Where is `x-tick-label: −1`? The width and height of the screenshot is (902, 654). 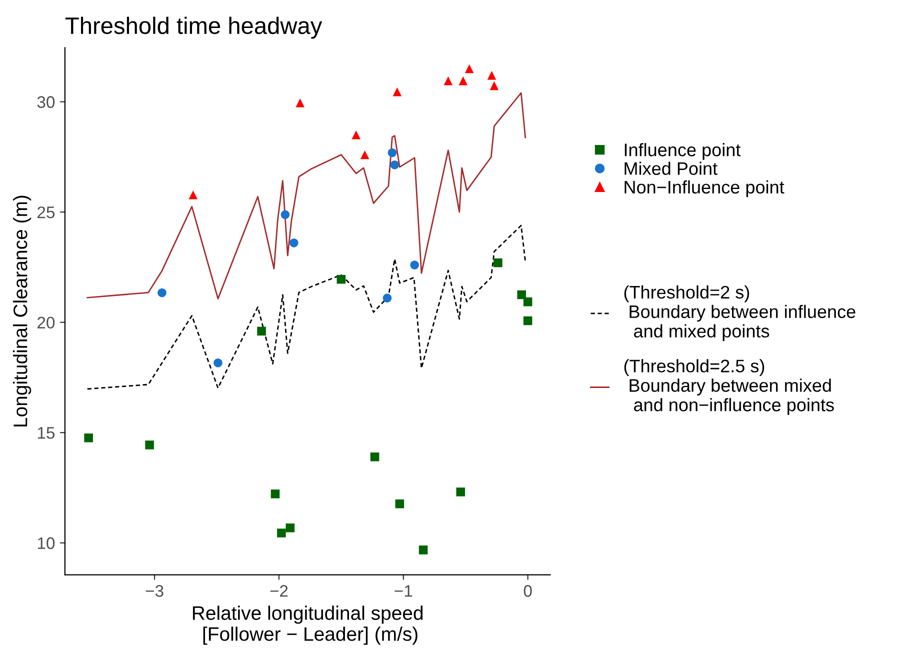 x-tick-label: −1 is located at coordinates (403, 591).